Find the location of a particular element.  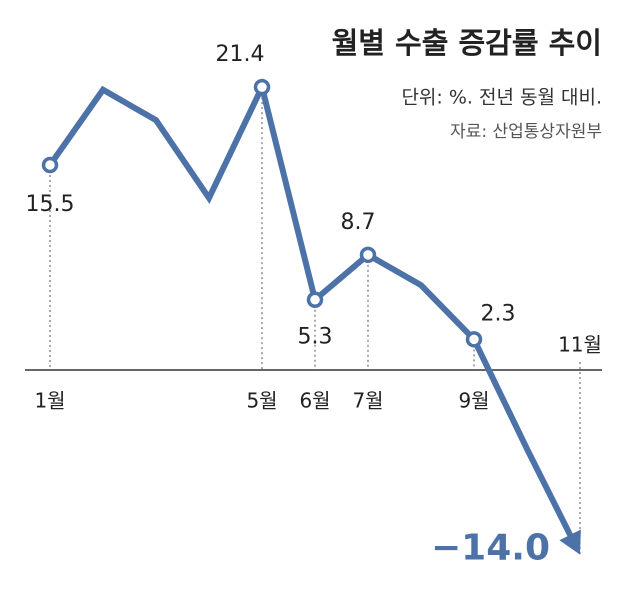

value-label: 15.5 is located at coordinates (50, 204).